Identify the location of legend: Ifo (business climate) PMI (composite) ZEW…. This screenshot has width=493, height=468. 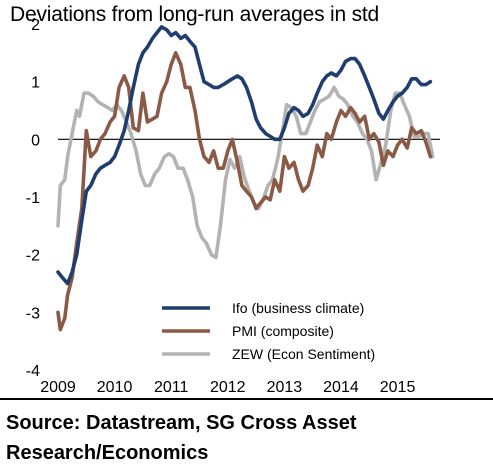
(268, 331).